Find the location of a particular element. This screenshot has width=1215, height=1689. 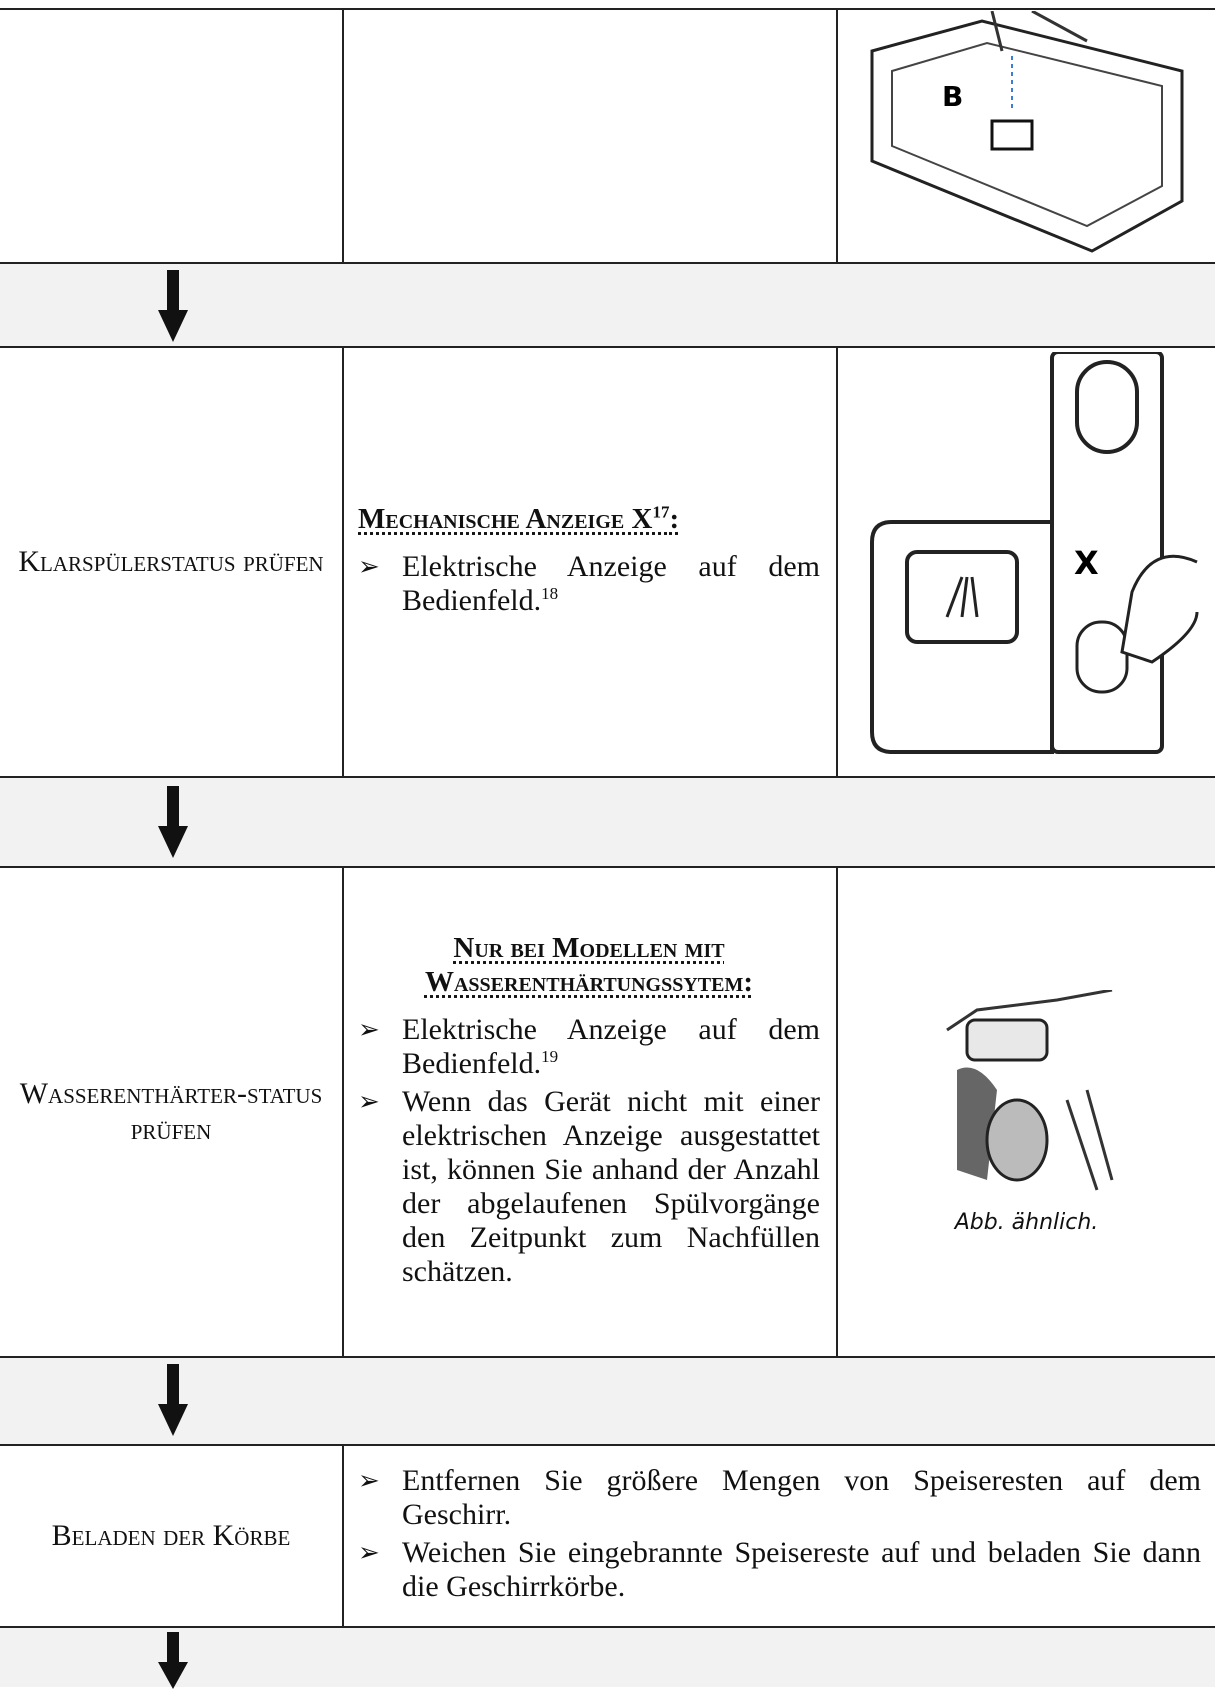

illustration-dispenser: X is located at coordinates (1033, 553).